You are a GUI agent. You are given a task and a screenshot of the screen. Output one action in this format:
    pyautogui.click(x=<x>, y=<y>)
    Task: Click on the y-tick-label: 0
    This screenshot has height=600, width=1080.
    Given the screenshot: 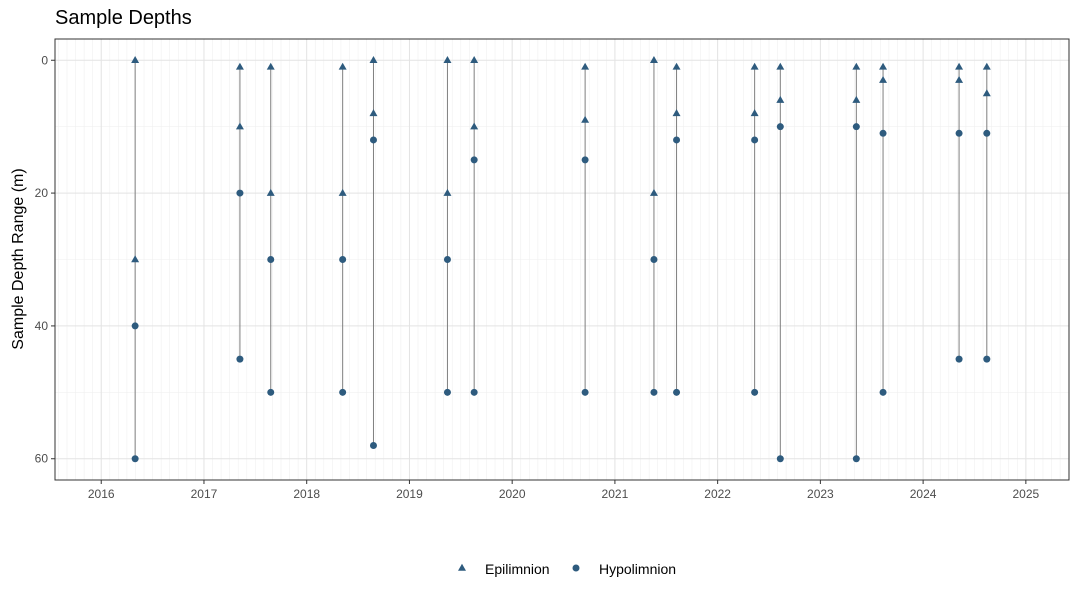 What is the action you would take?
    pyautogui.click(x=44, y=60)
    